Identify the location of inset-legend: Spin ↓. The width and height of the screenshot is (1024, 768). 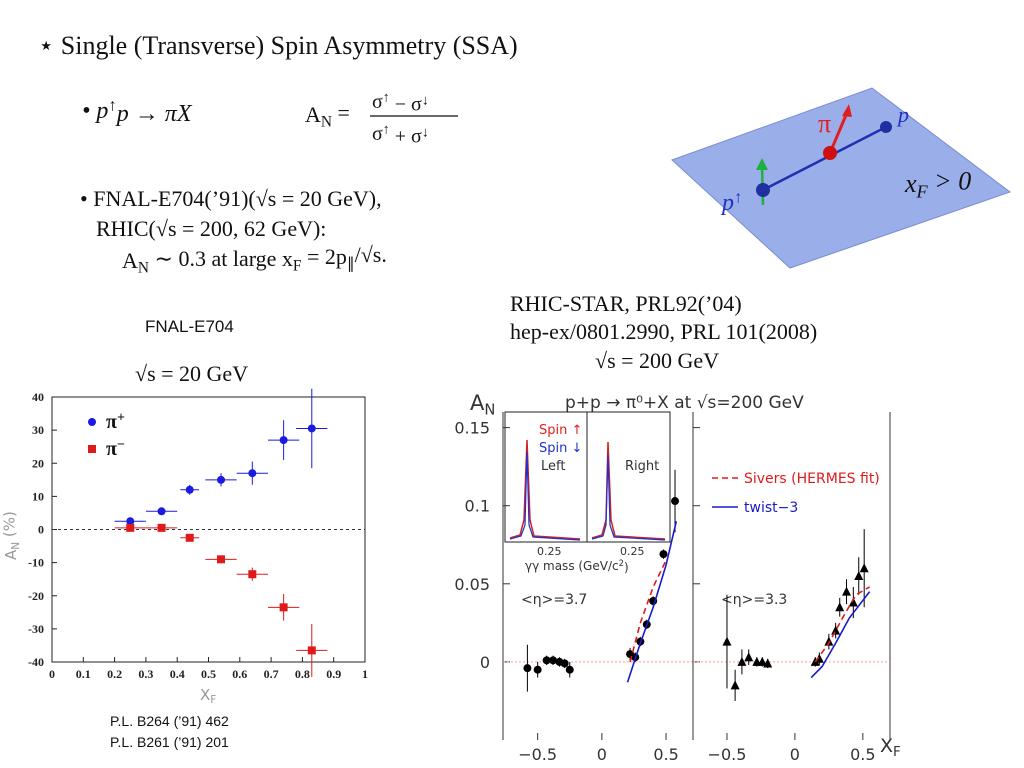
(560, 448).